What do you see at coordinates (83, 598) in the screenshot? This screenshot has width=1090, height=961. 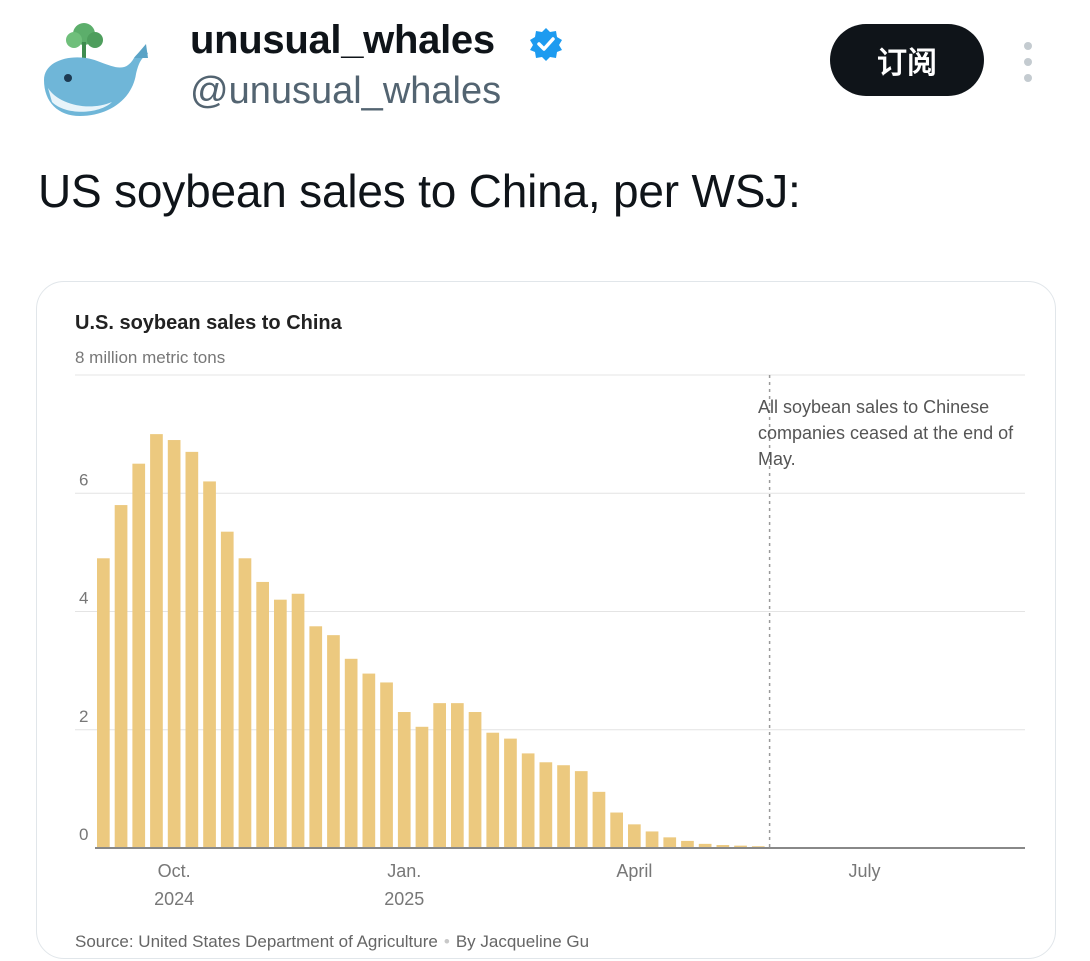 I see `y-tick-label: 4` at bounding box center [83, 598].